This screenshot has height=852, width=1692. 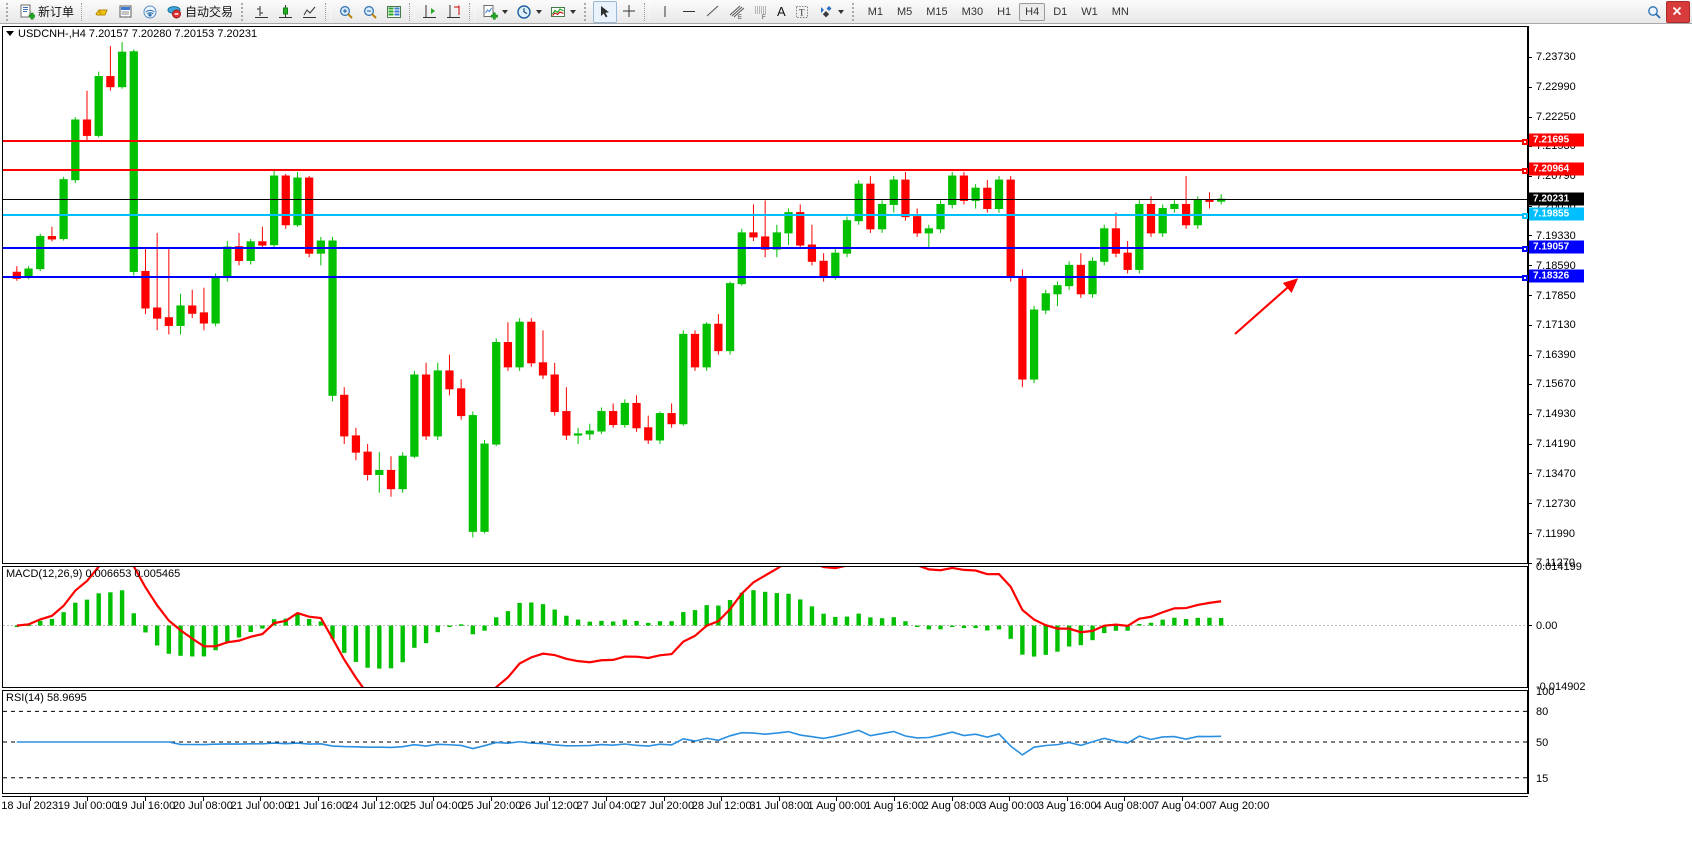 I want to click on timeframe-h4: H4, so click(x=1032, y=11).